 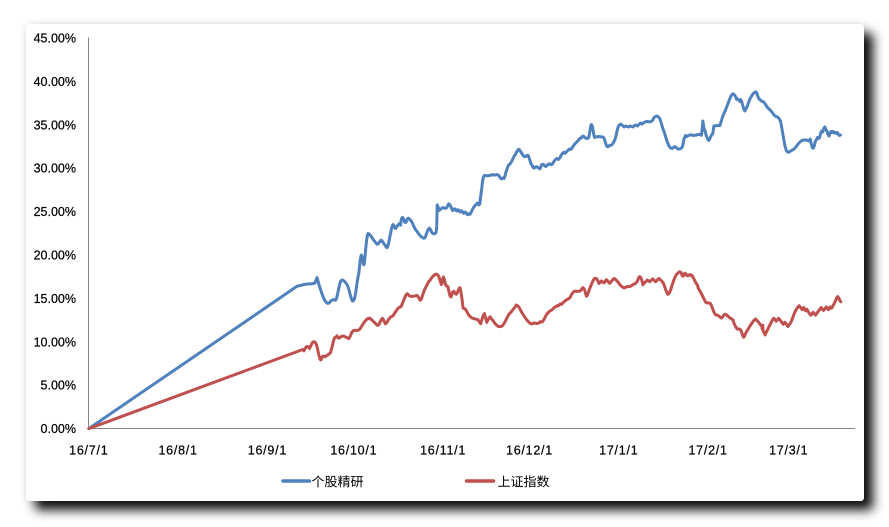 What do you see at coordinates (55, 212) in the screenshot?
I see `svg-text: 25.00%` at bounding box center [55, 212].